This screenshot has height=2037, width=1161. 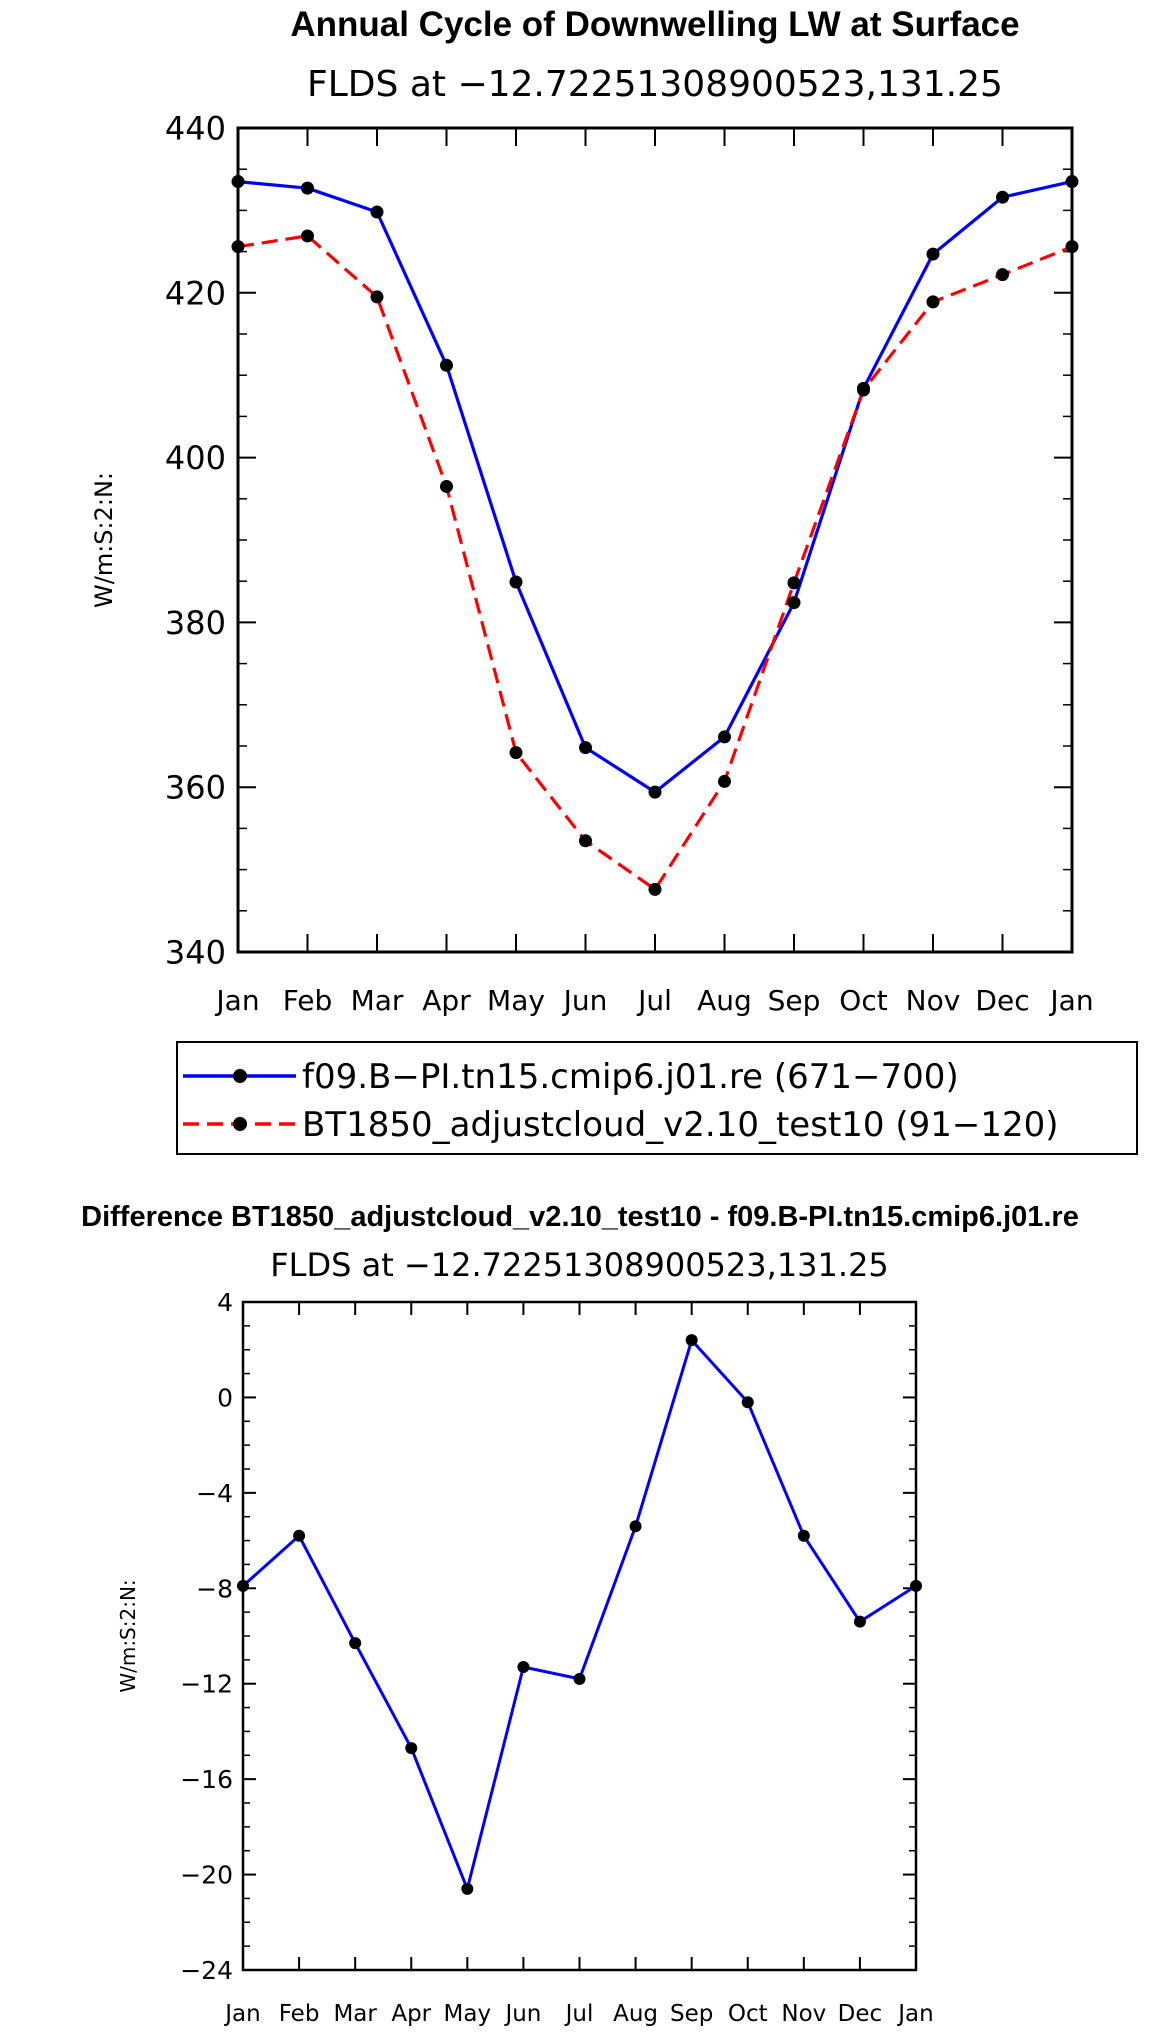 What do you see at coordinates (803, 2014) in the screenshot?
I see `chart1-x-tick-label: Nov` at bounding box center [803, 2014].